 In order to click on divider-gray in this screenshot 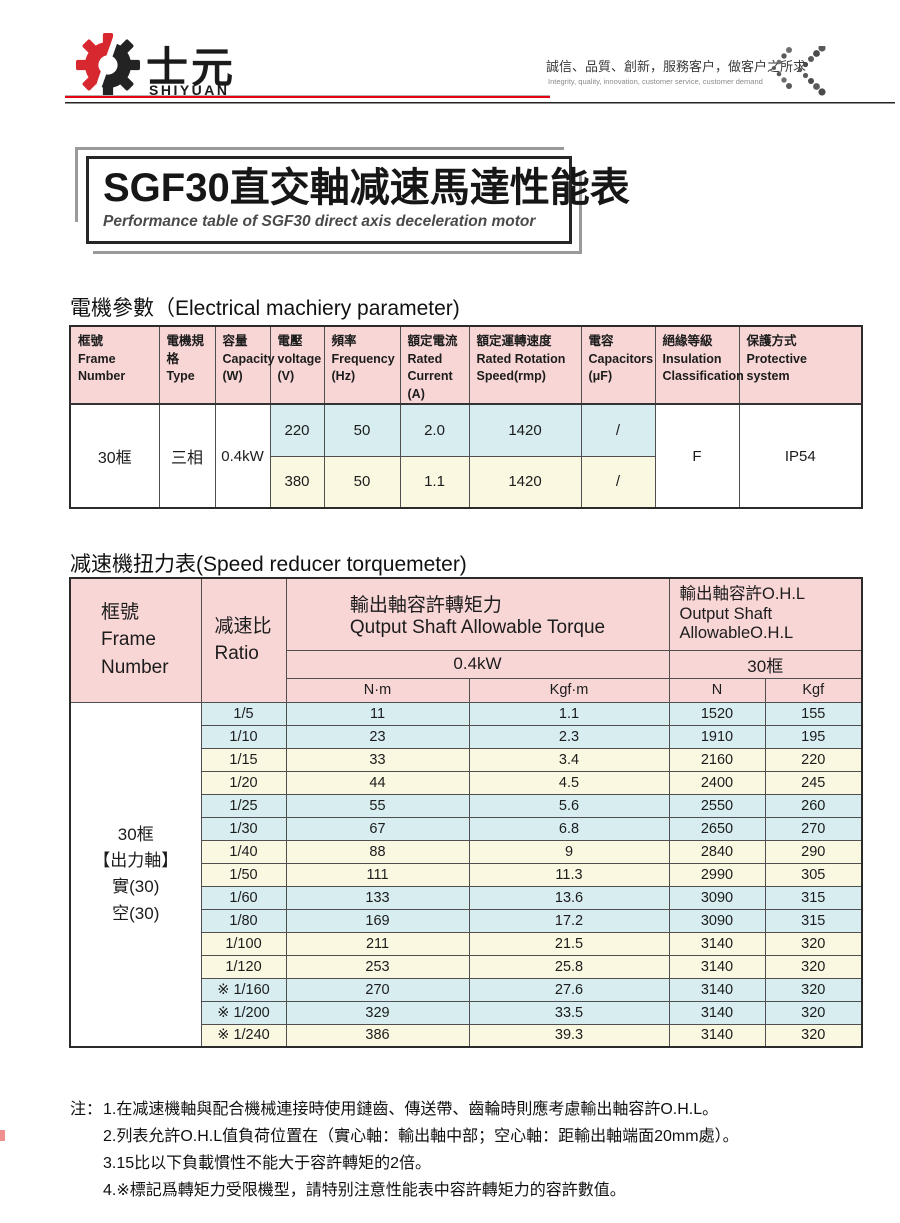, I will do `click(307, 95)`.